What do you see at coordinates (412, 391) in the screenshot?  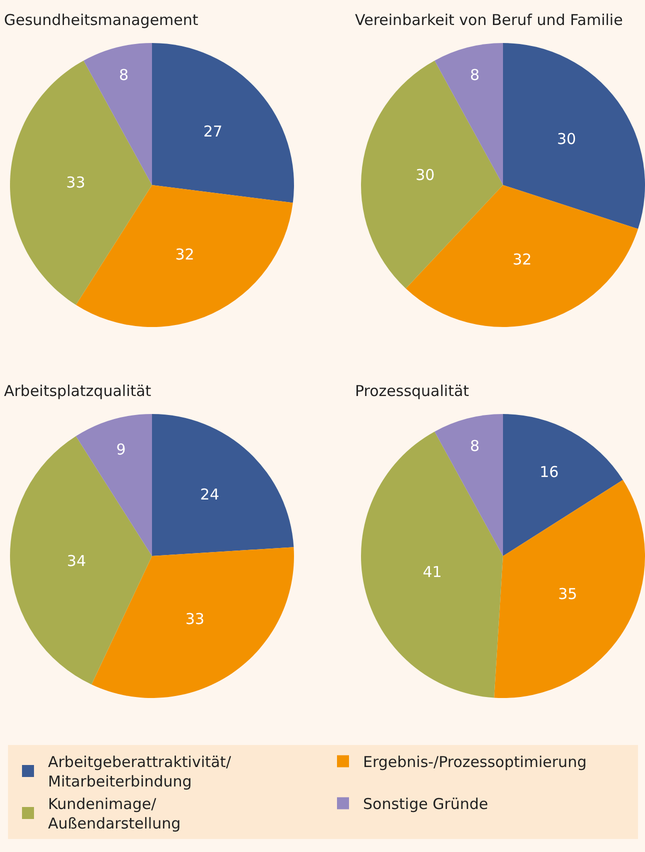 I see `chart-title: Prozessqualität` at bounding box center [412, 391].